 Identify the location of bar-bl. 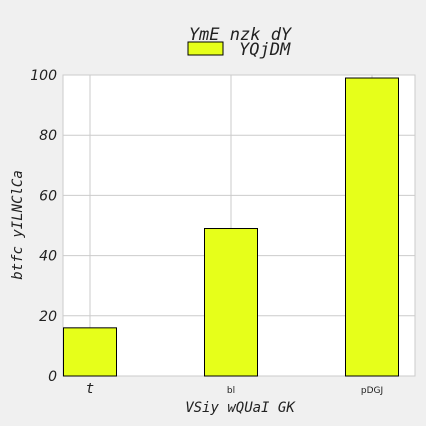
(231, 302).